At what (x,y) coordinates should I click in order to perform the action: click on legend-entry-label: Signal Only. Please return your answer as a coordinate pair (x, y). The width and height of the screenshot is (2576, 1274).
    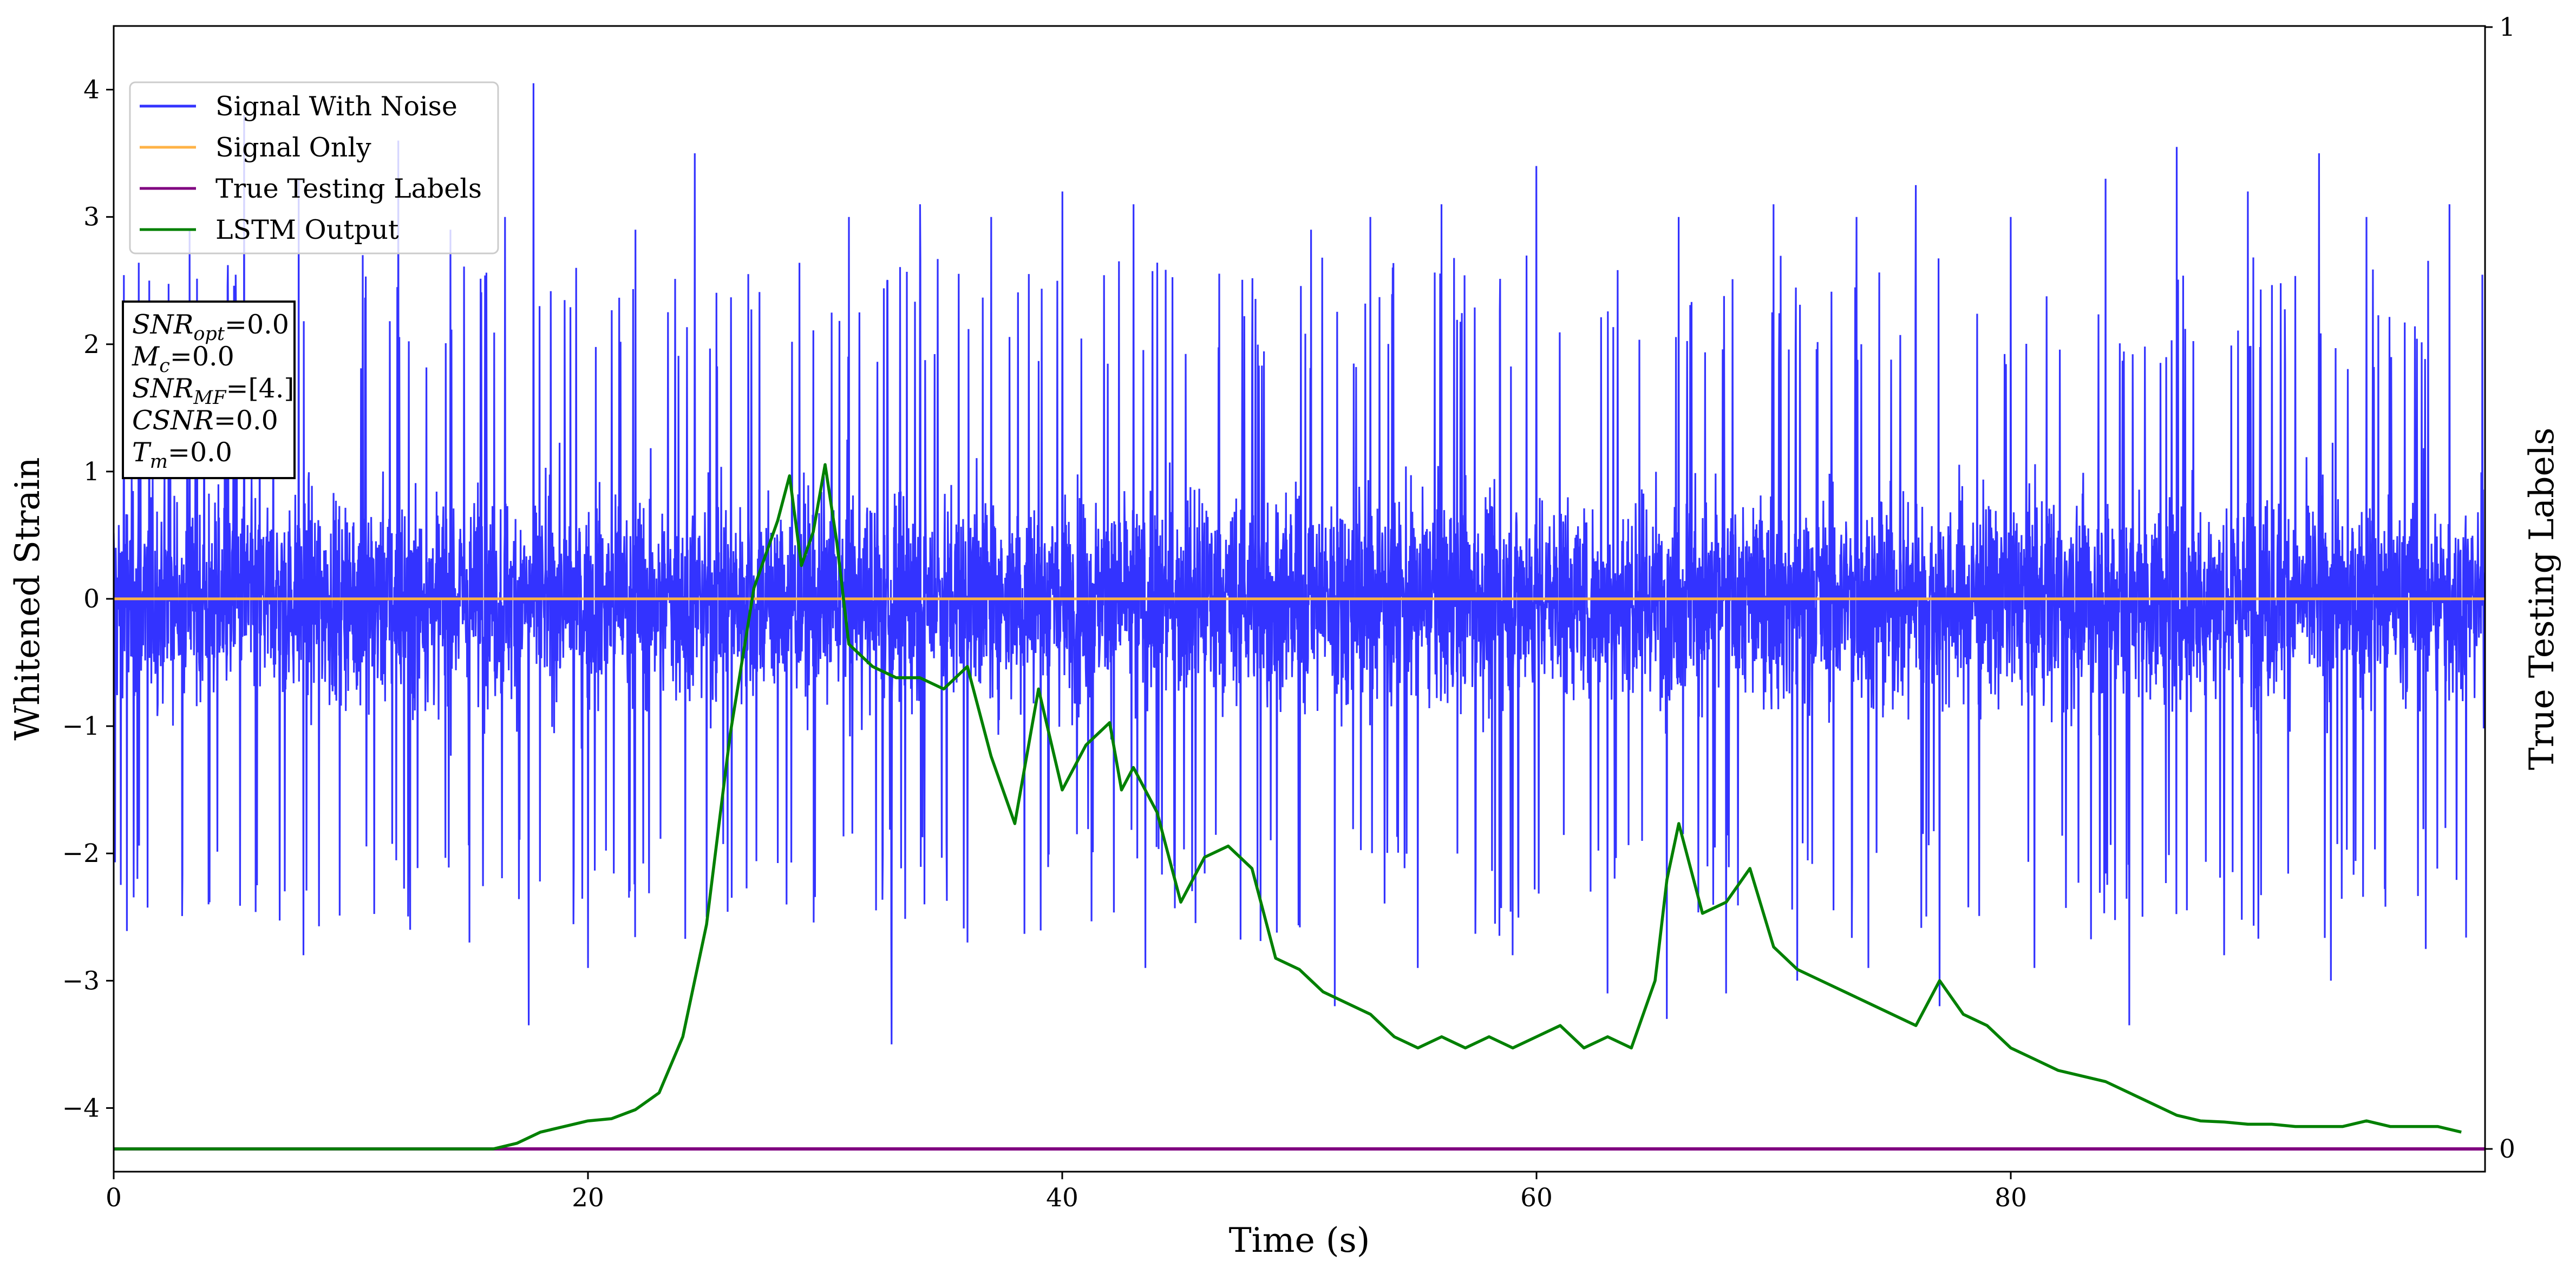
    Looking at the image, I should click on (293, 147).